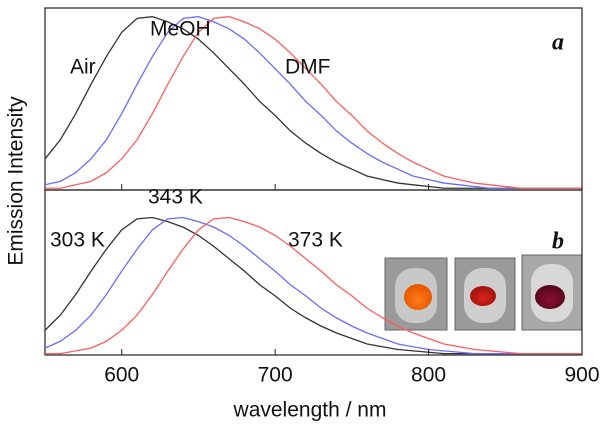 The height and width of the screenshot is (429, 609). What do you see at coordinates (121, 375) in the screenshot?
I see `x-tick-label: 600` at bounding box center [121, 375].